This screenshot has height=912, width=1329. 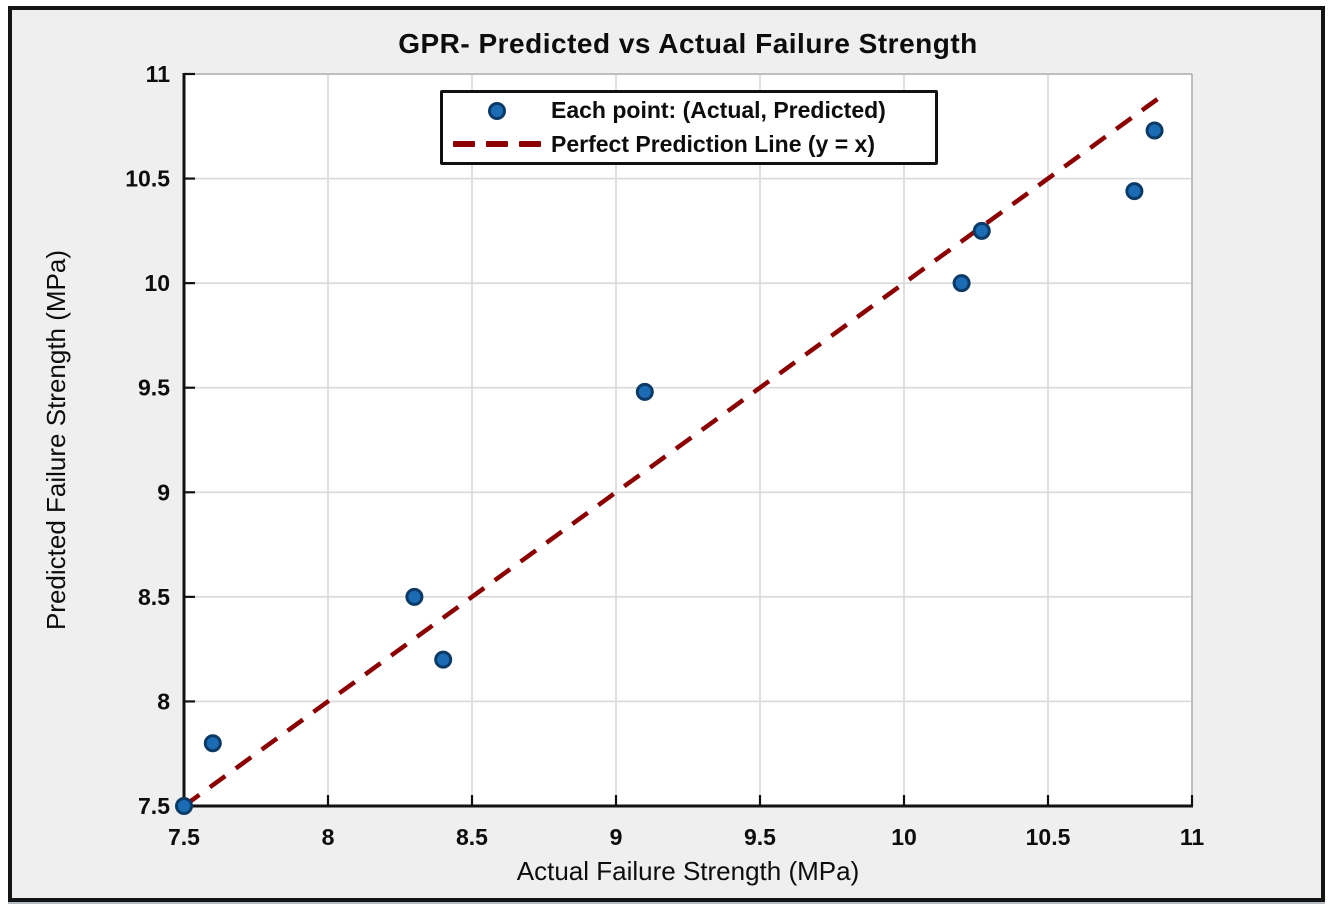 I want to click on legend-entry-points: Each point: (Actual, Predicted), so click(x=689, y=111).